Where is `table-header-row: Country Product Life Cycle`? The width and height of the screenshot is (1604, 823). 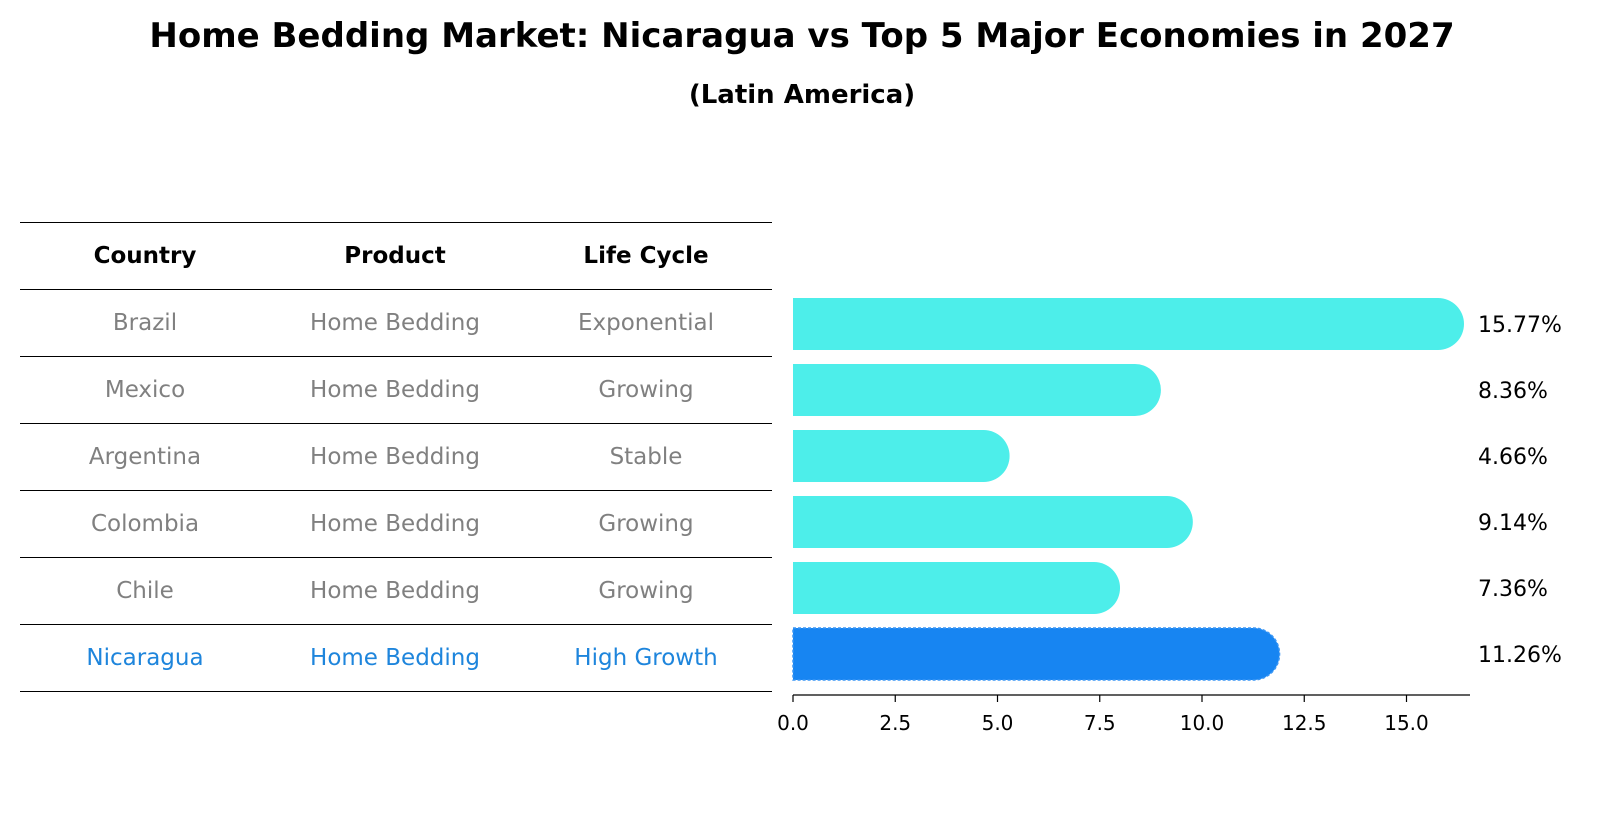 table-header-row: Country Product Life Cycle is located at coordinates (396, 255).